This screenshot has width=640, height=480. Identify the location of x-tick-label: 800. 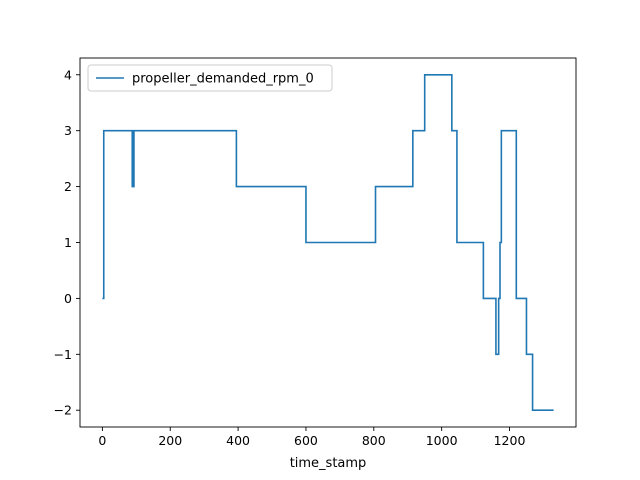
(374, 440).